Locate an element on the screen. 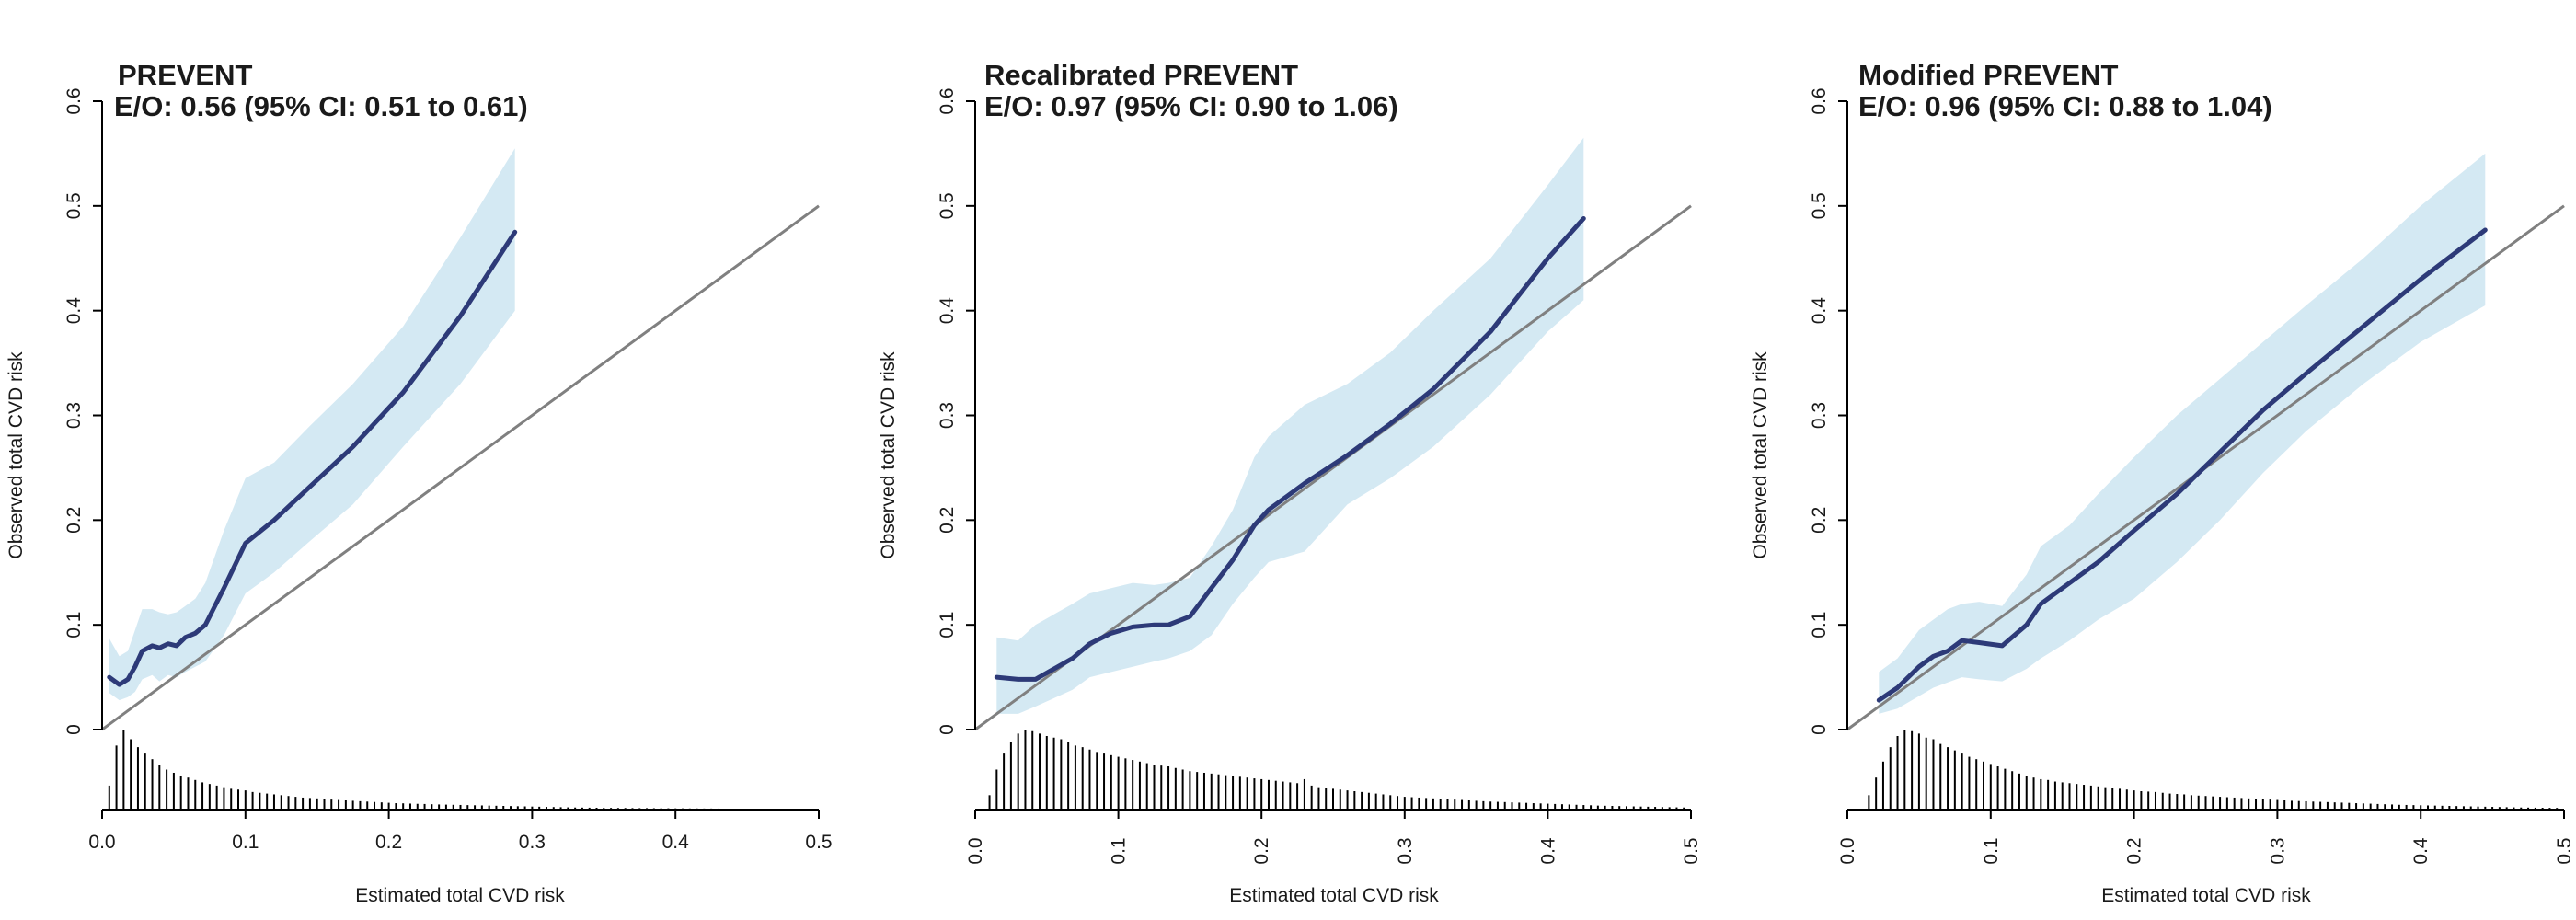  panel-subtitle: E/O: 0.97 (95% CI: 0.90 to 1.06) is located at coordinates (1191, 106).